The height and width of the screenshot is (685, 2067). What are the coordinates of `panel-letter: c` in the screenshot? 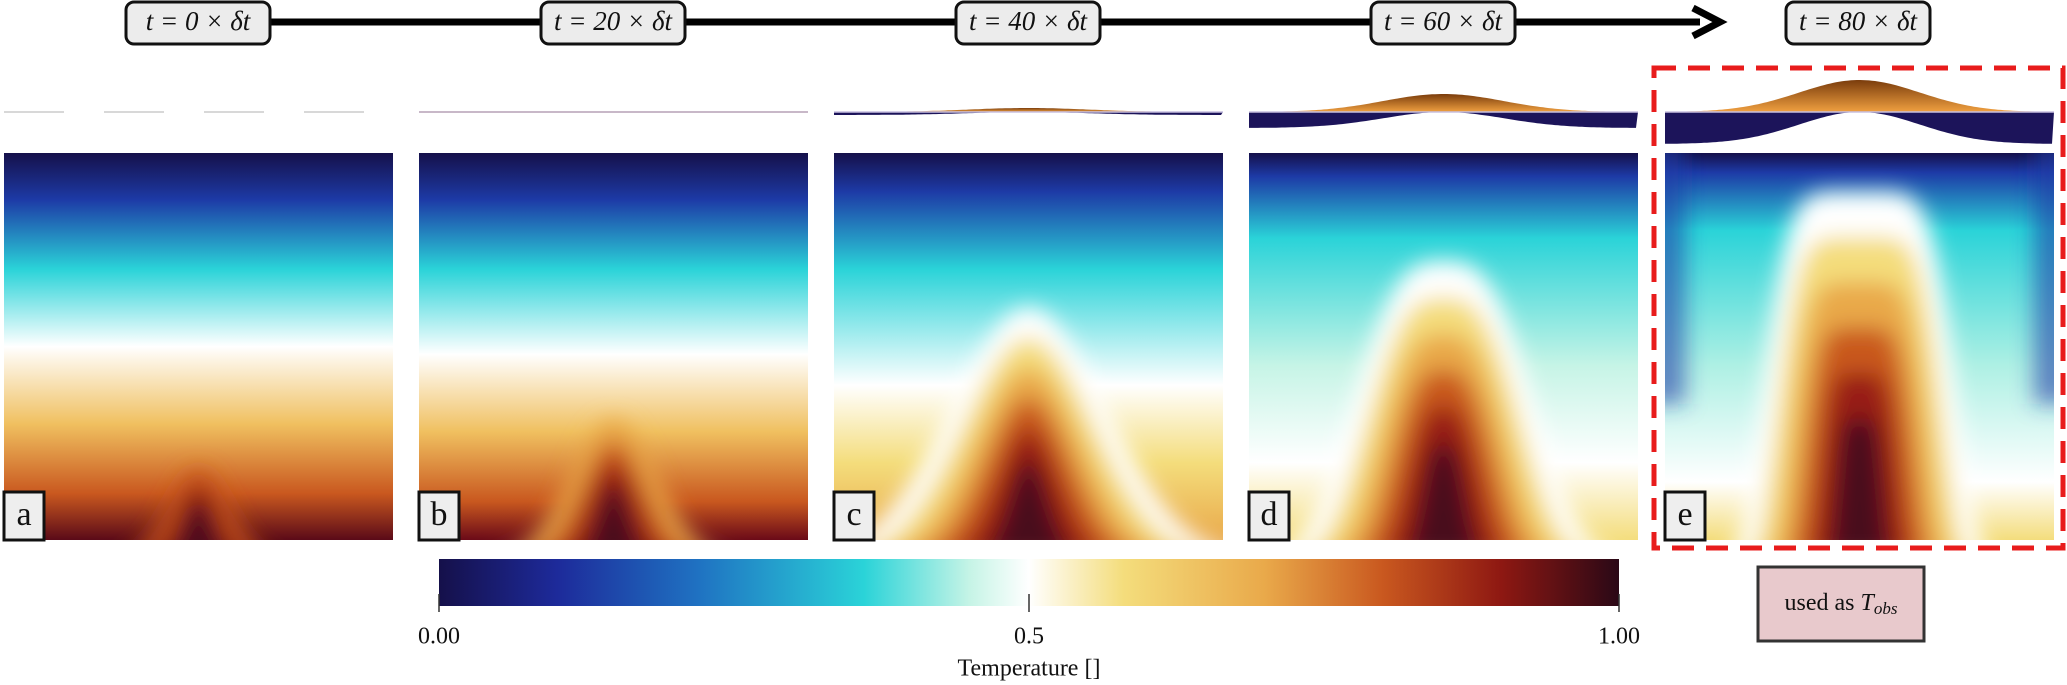 It's located at (853, 514).